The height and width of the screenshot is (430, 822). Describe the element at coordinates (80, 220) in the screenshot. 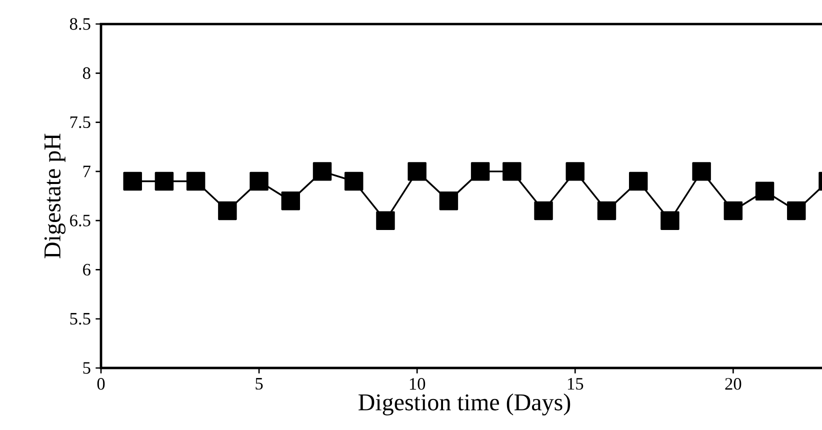

I see `y-tick-label: 6.5` at that location.